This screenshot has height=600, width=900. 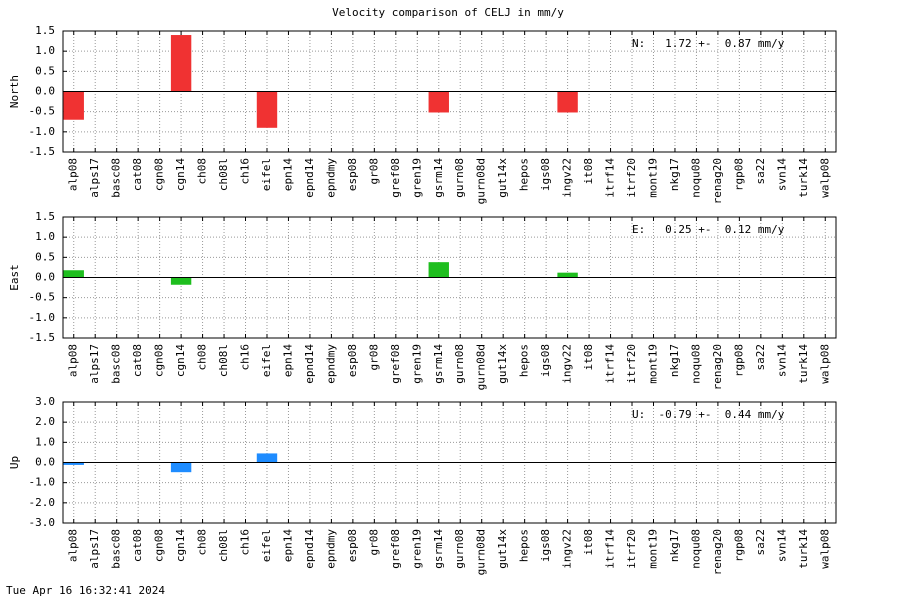 I want to click on y-axis-label: North, so click(x=14, y=91).